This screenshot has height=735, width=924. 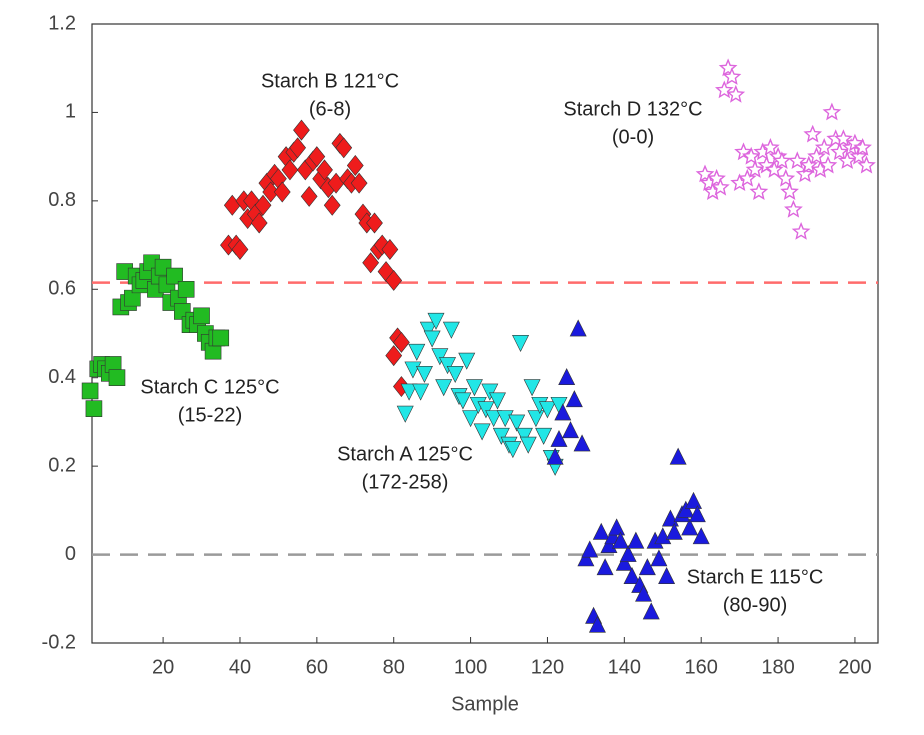 What do you see at coordinates (70, 554) in the screenshot?
I see `y-tick-label: 0` at bounding box center [70, 554].